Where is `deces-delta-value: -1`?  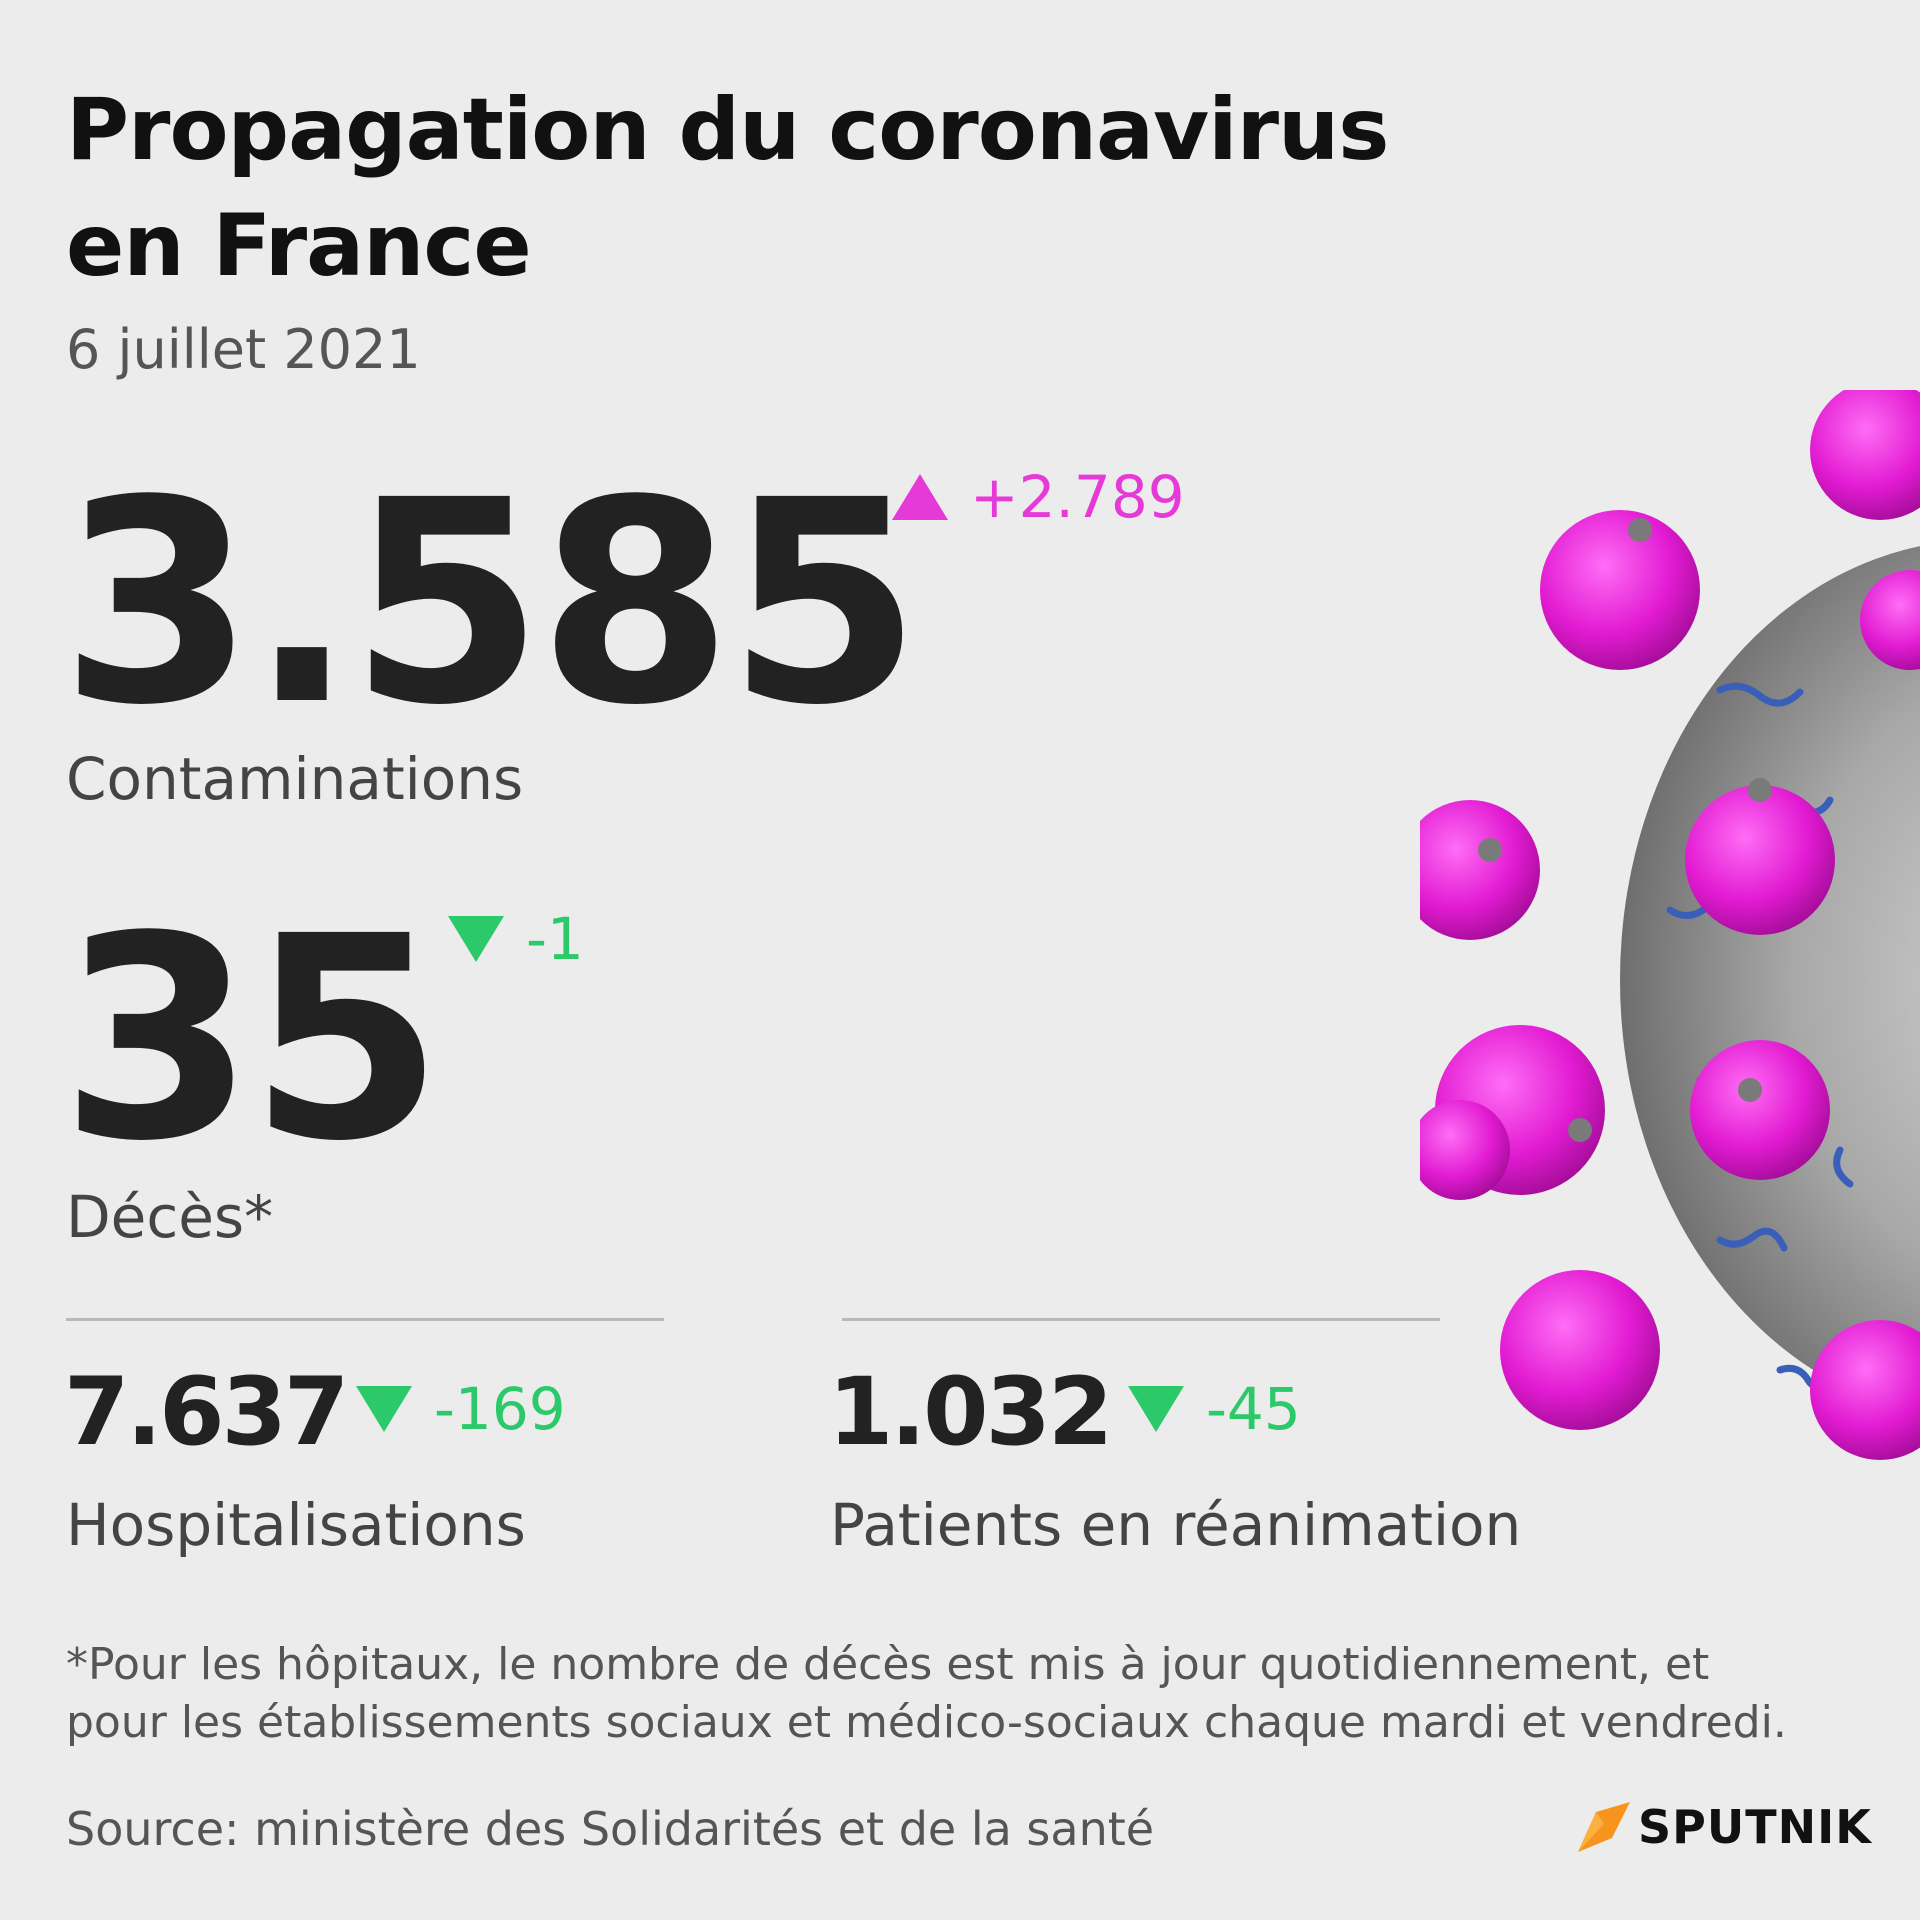
deces-delta-value: -1 is located at coordinates (555, 939).